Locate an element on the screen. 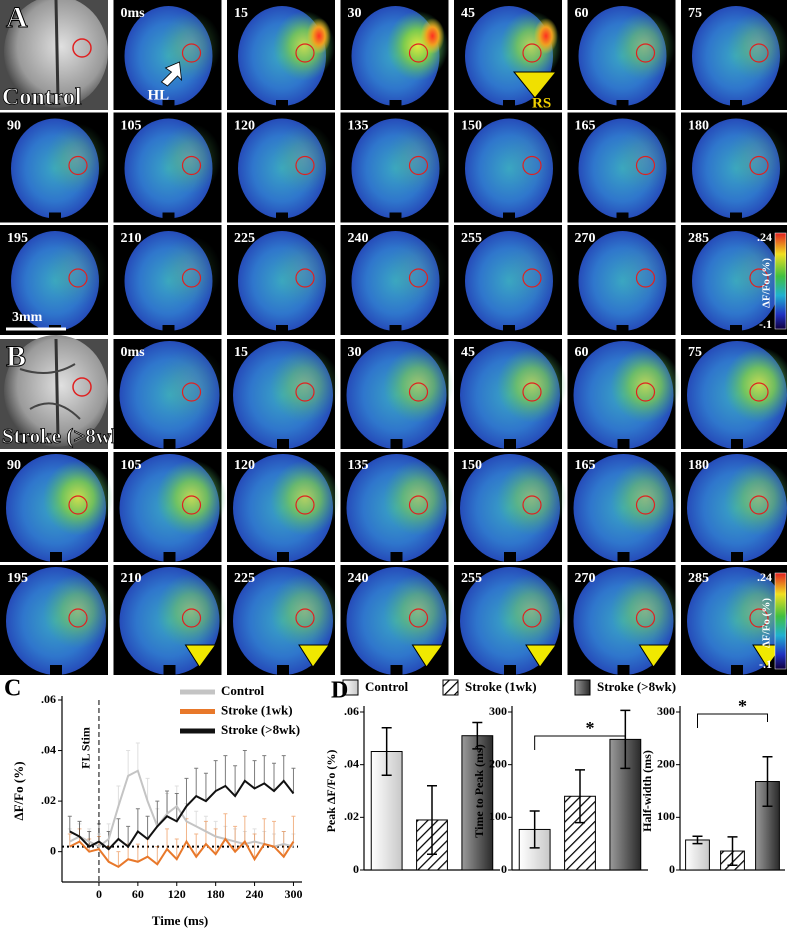 The width and height of the screenshot is (787, 934). time-label: 120 is located at coordinates (244, 465).